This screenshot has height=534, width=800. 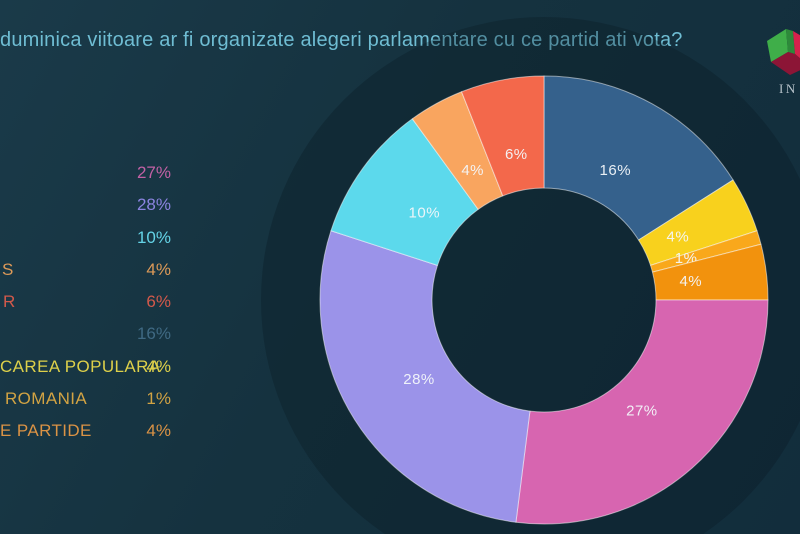 I want to click on legend-item: 16%, so click(x=85, y=334).